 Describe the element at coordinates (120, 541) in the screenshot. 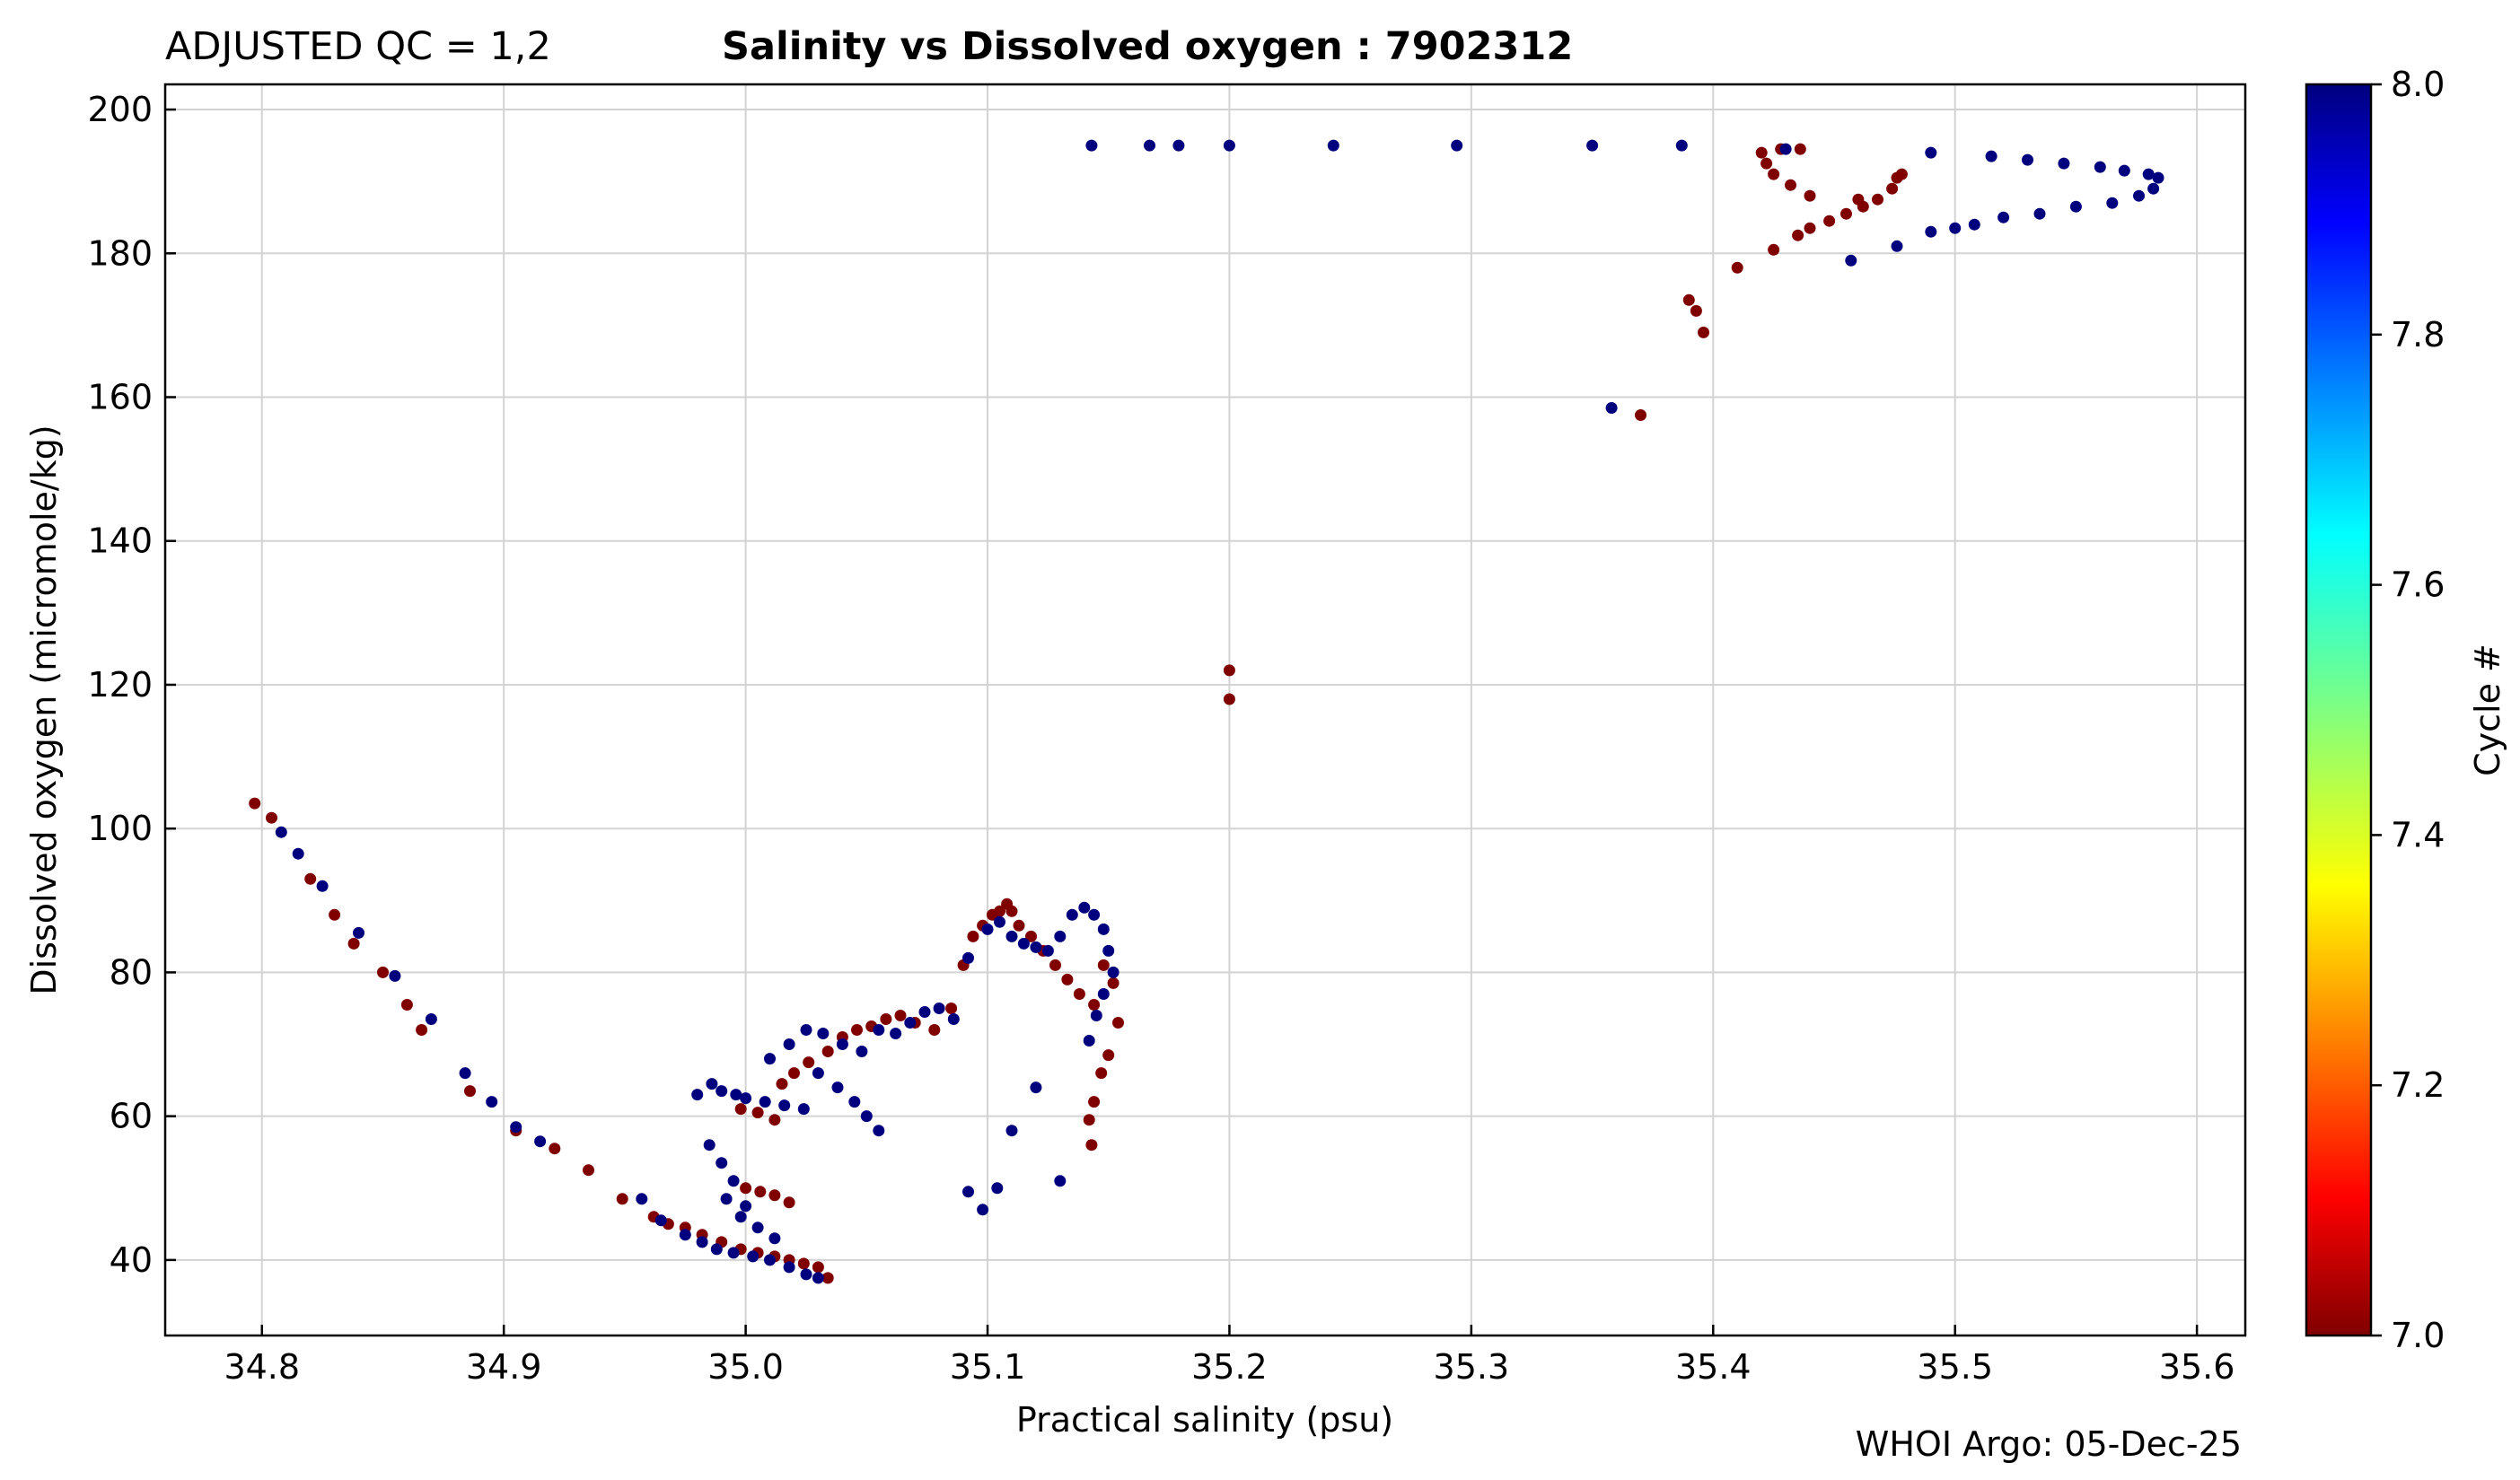

I see `y-tick-label: 140` at that location.